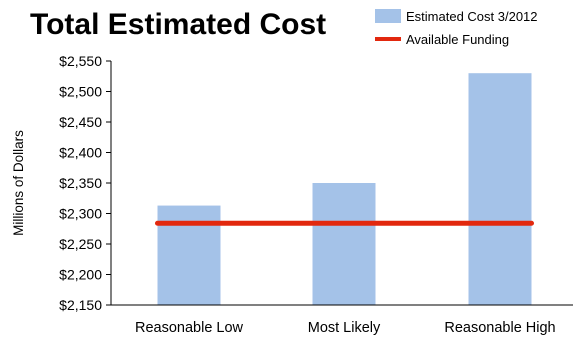 The height and width of the screenshot is (339, 579). Describe the element at coordinates (472, 16) in the screenshot. I see `legend-label-estimated-cost: Estimated Cost 3/2012` at that location.